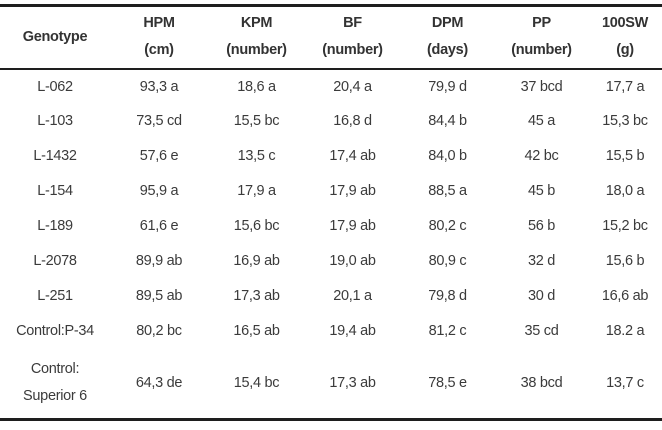 This screenshot has width=662, height=430. Describe the element at coordinates (159, 331) in the screenshot. I see `cell-hpm: 80,2 bc` at that location.